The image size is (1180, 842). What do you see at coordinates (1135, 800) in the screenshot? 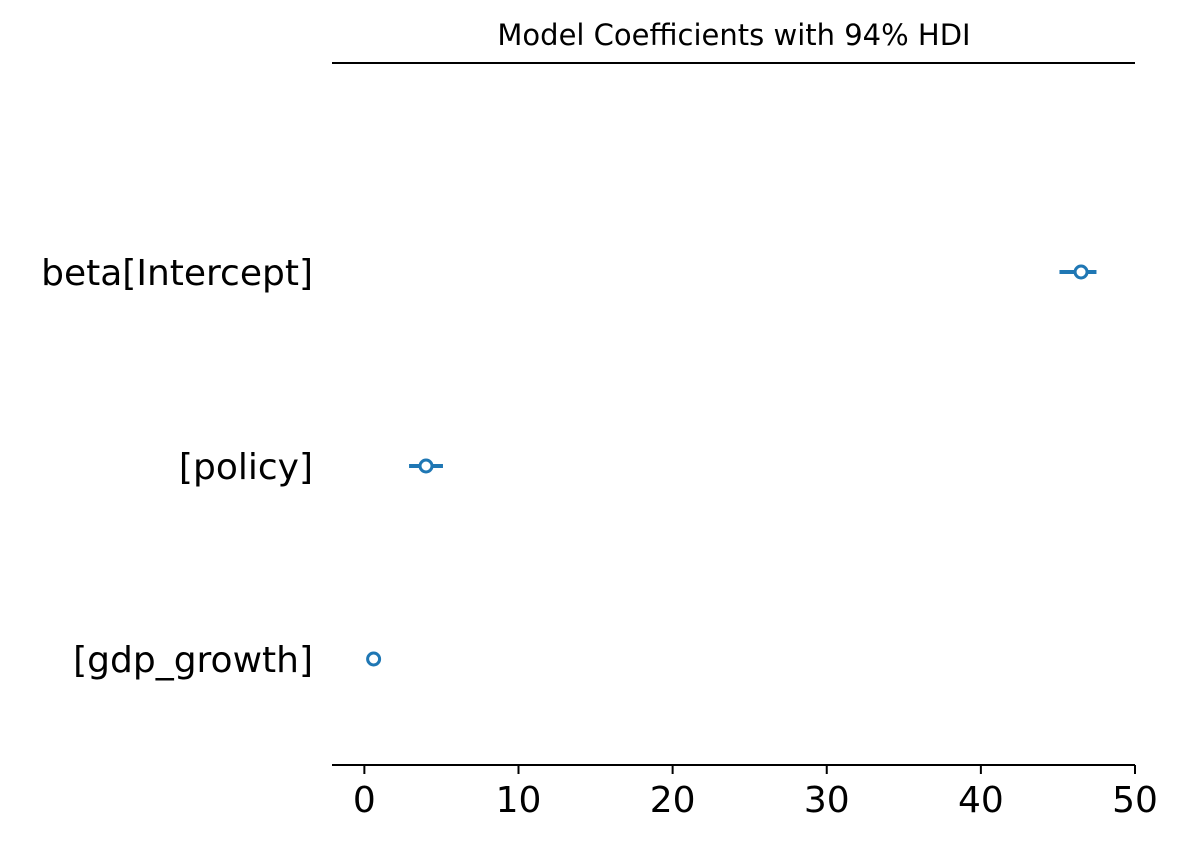
I see `x-tick-label: 50` at bounding box center [1135, 800].